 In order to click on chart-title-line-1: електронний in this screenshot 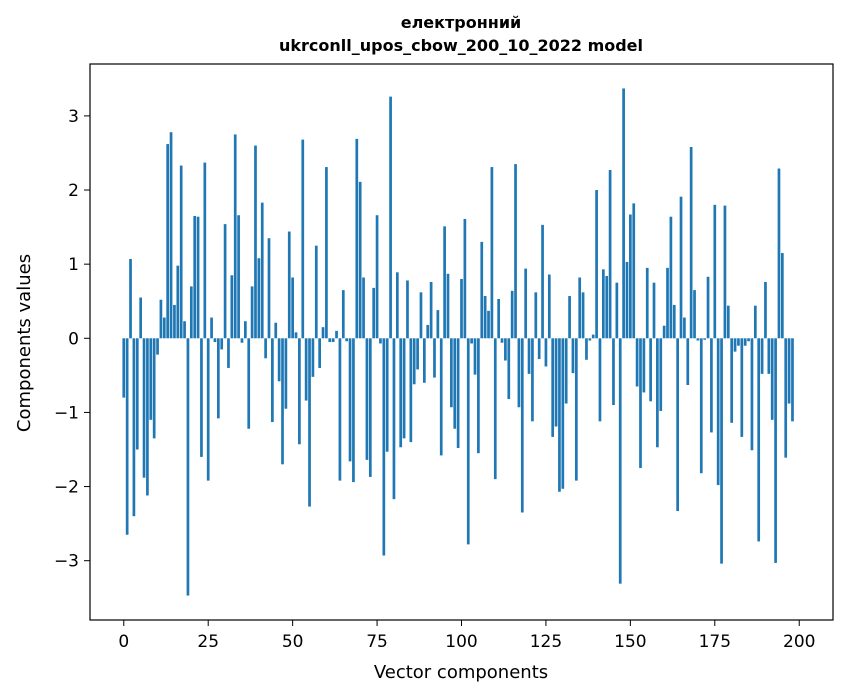, I will do `click(461, 22)`.